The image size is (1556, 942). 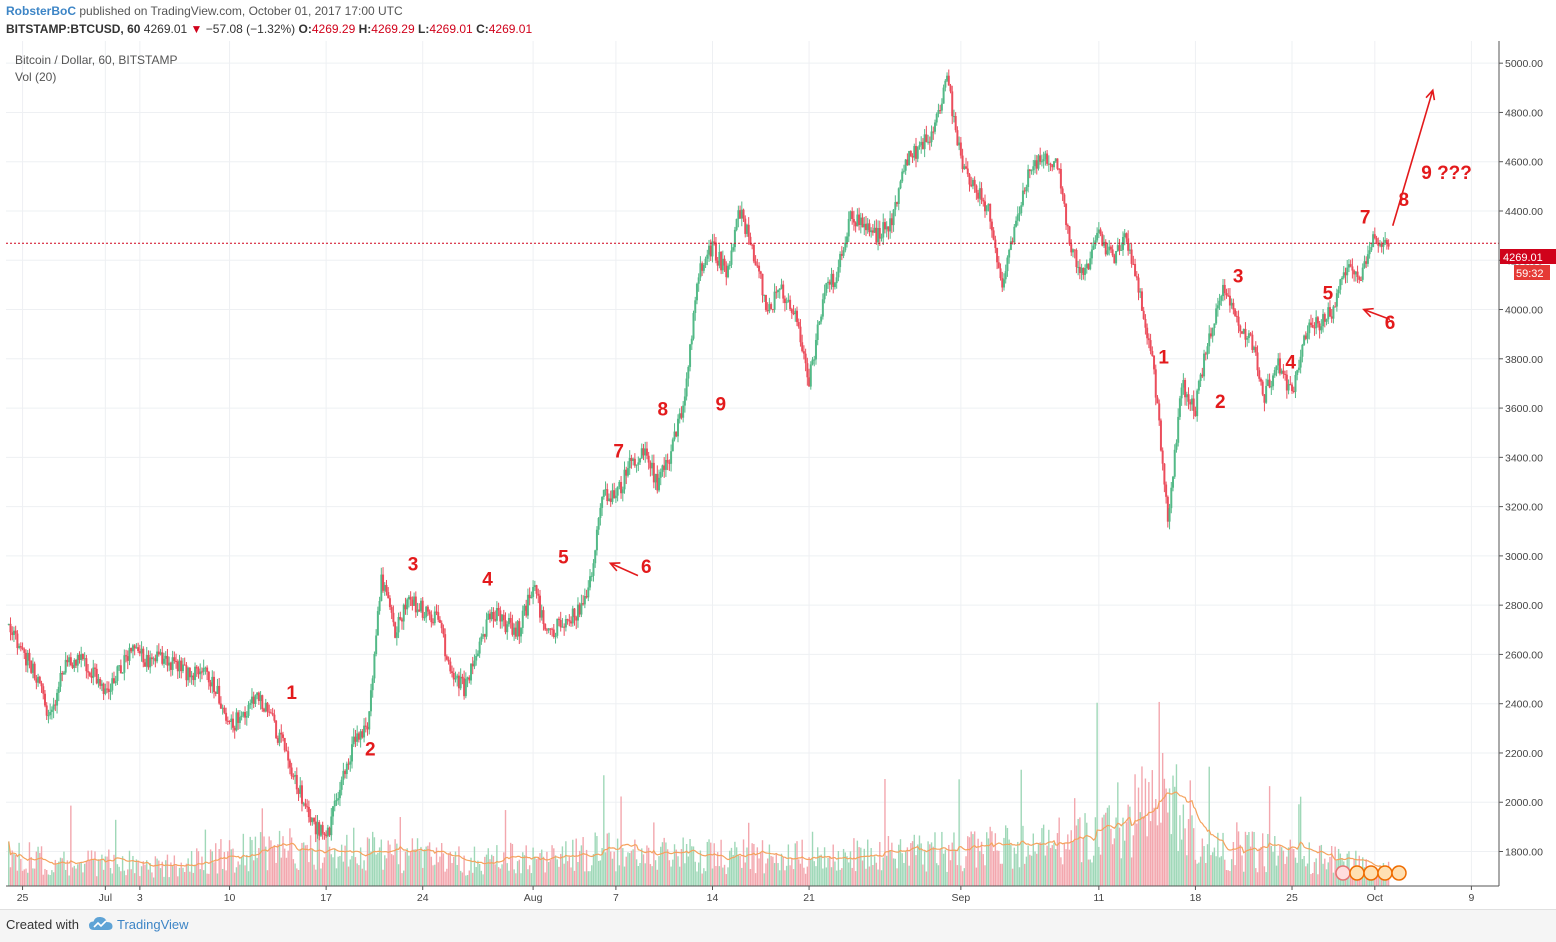 What do you see at coordinates (616, 898) in the screenshot?
I see `time-tick-label: 7` at bounding box center [616, 898].